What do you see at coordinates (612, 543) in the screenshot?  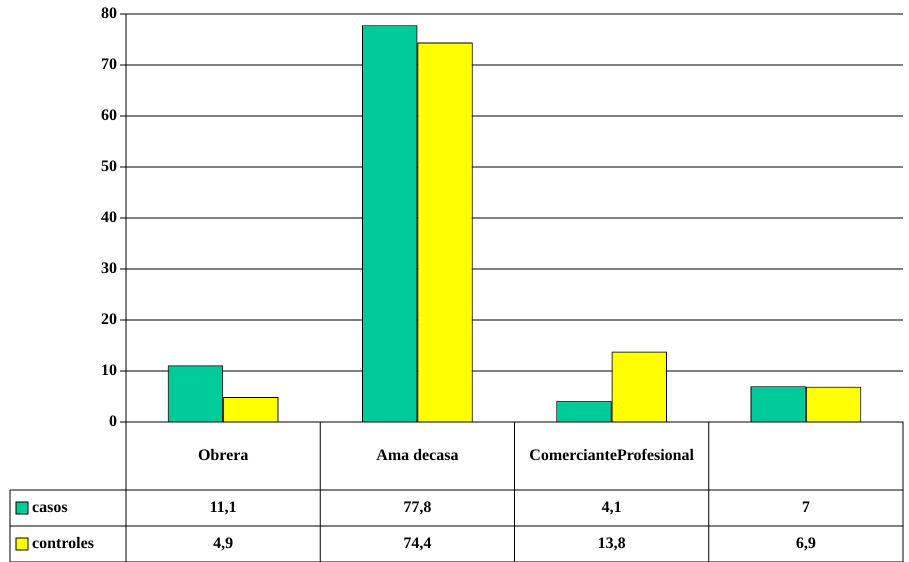 I see `data-label: 13,8` at bounding box center [612, 543].